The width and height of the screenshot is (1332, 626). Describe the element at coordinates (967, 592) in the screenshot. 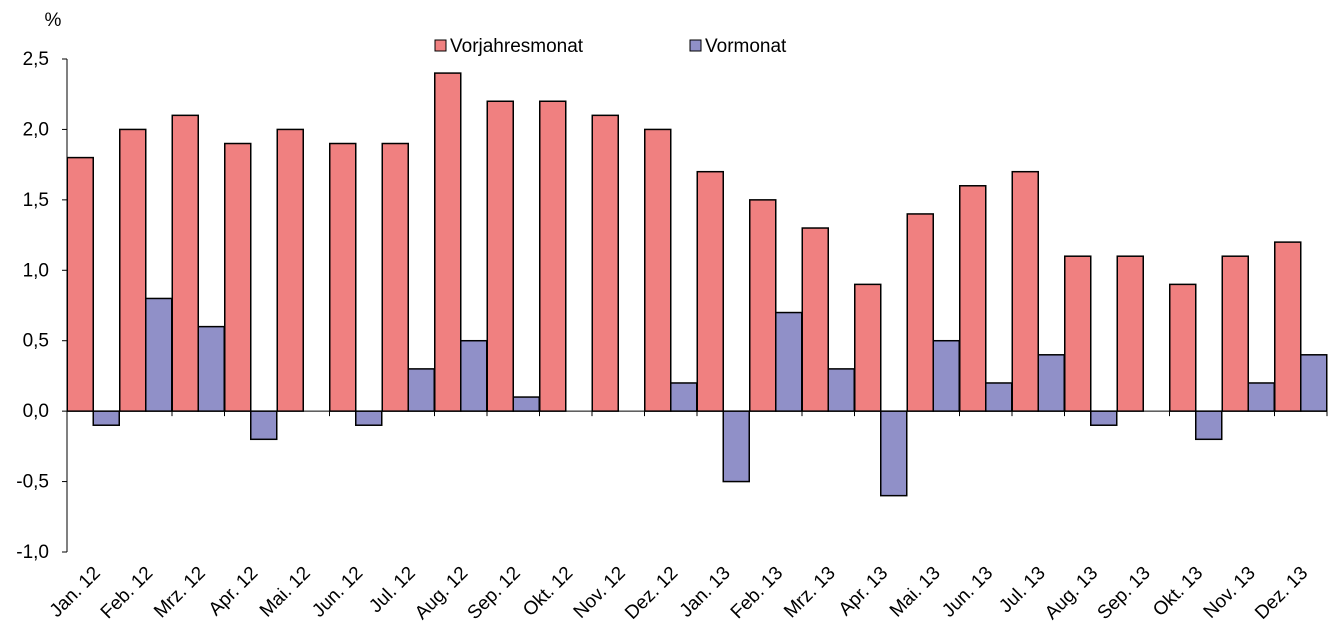

I see `x-tick-label: Jun. 13` at that location.